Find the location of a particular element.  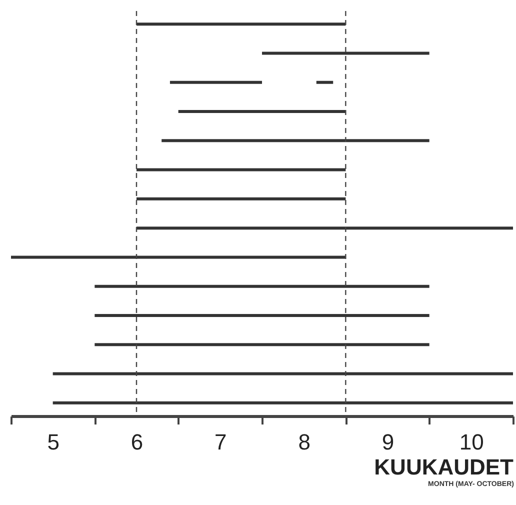

x-tick-label: 5 is located at coordinates (53, 442).